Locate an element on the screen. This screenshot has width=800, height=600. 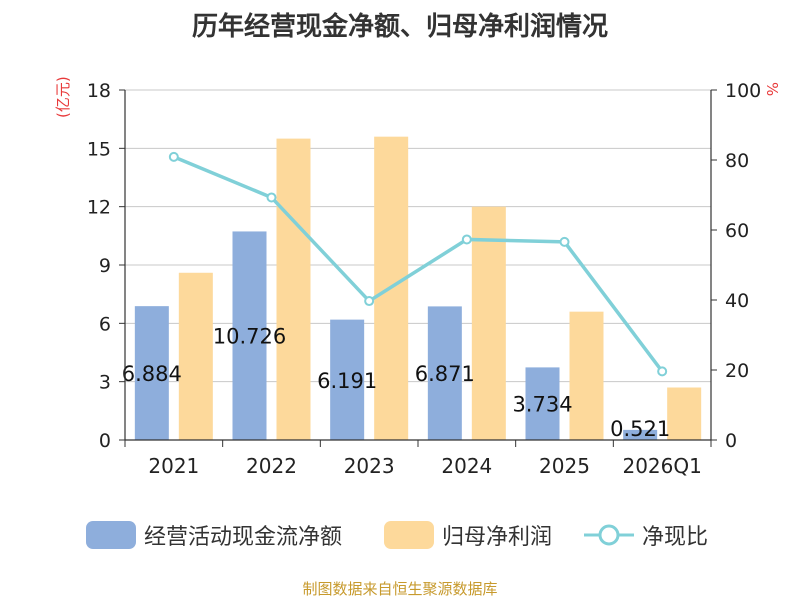
data-label: 6.884 is located at coordinates (152, 374).